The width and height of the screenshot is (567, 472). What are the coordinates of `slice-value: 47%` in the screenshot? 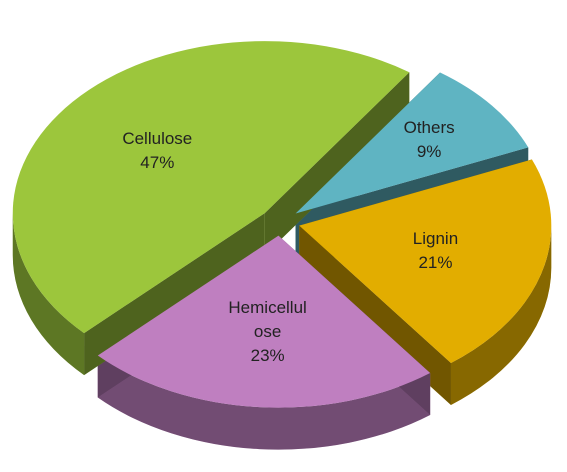 It's located at (157, 162).